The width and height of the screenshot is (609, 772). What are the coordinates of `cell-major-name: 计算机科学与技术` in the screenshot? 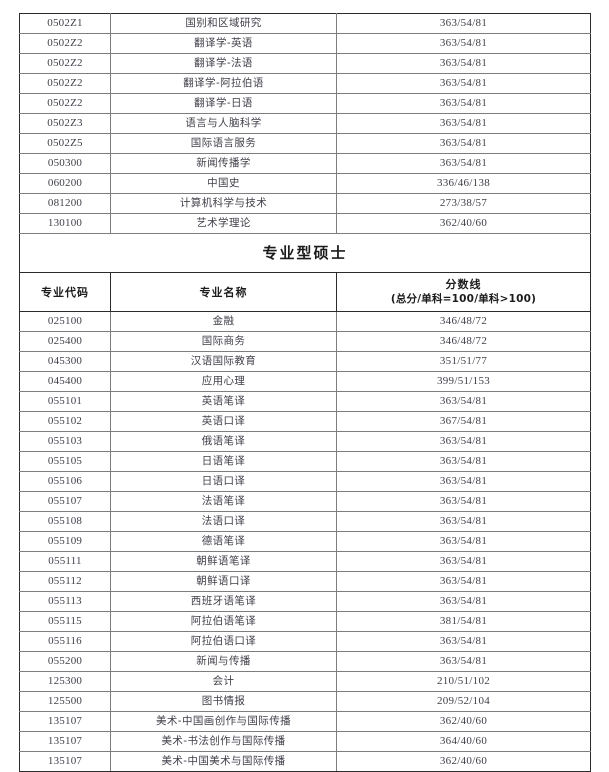 It's located at (223, 203).